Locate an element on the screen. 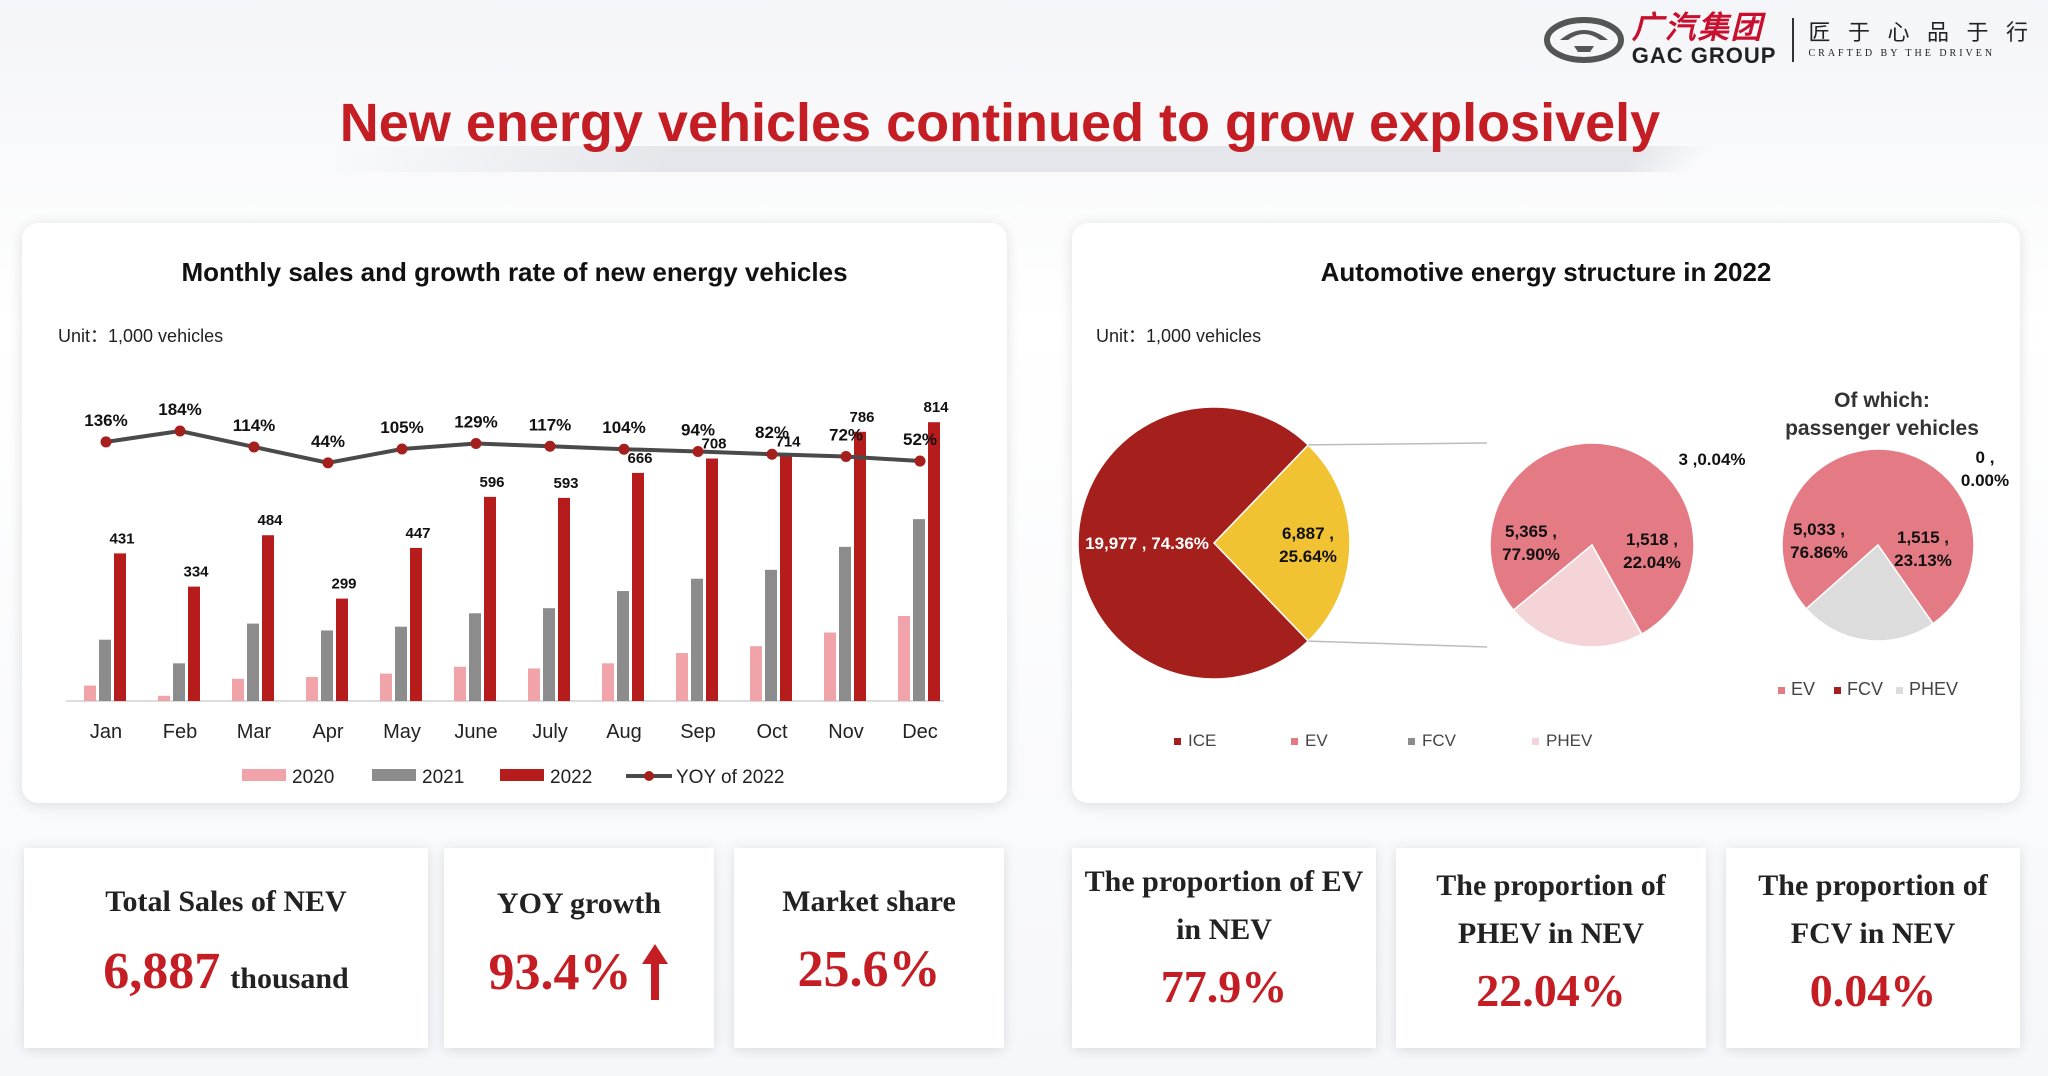 This screenshot has width=2048, height=1076. legend-label: PHEV is located at coordinates (1569, 740).